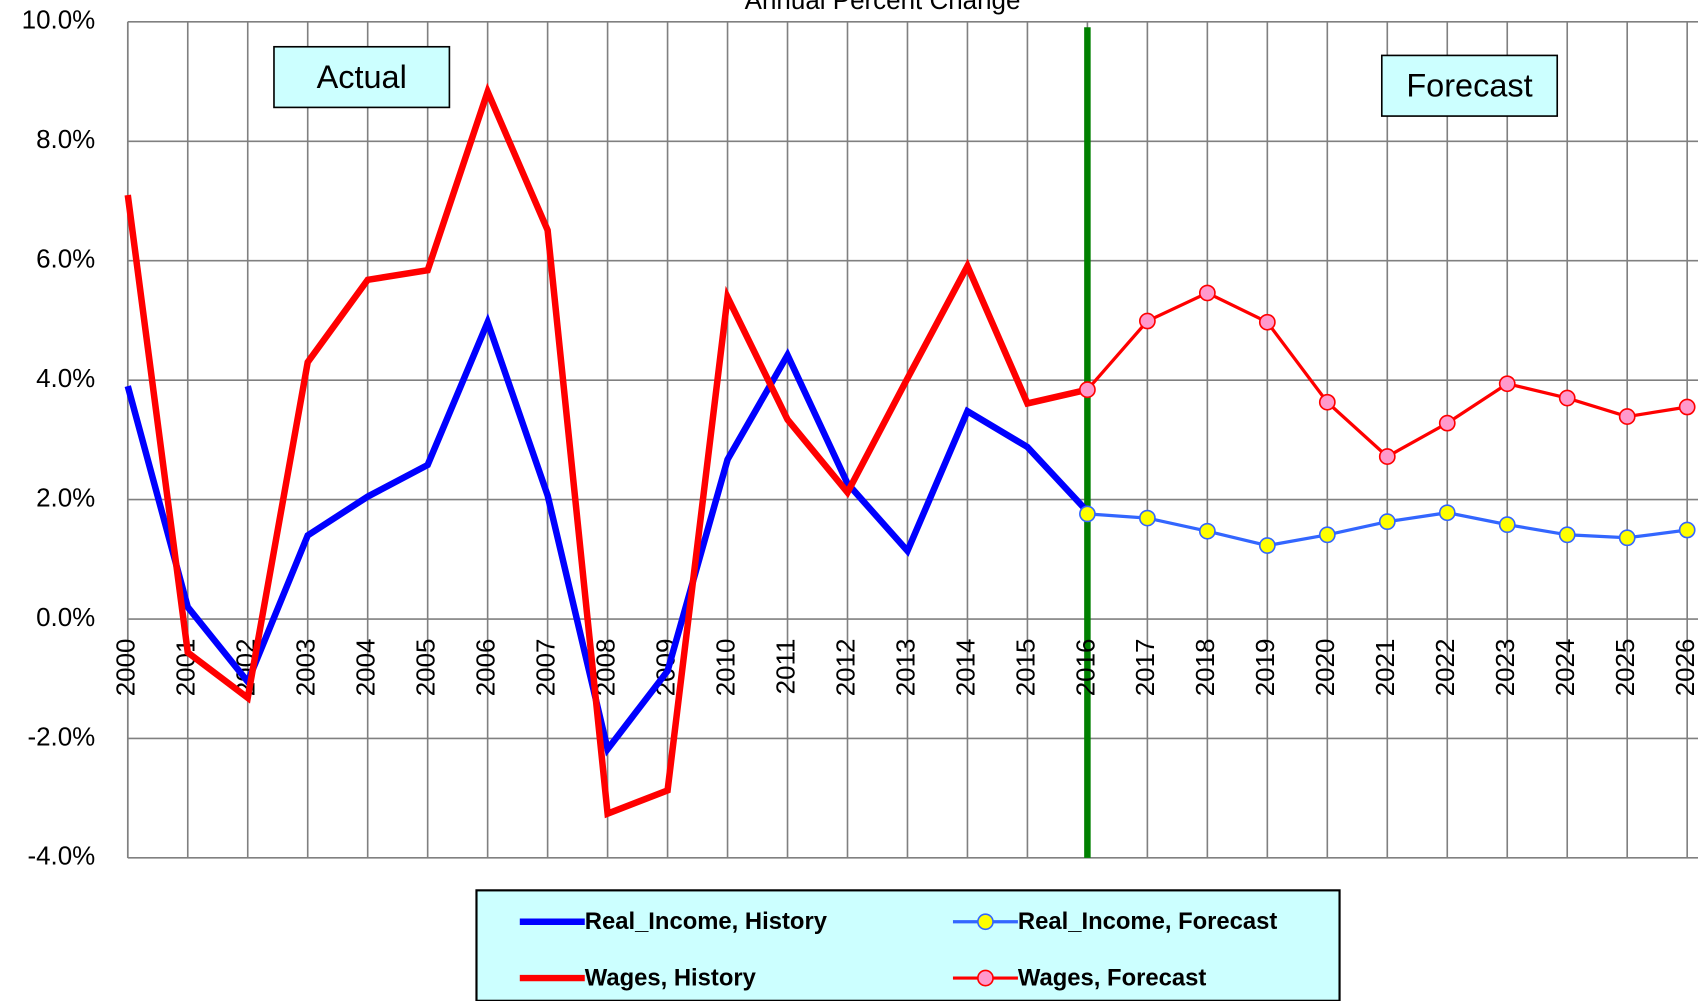 This screenshot has width=1698, height=1001. What do you see at coordinates (1145, 667) in the screenshot?
I see `x-tick-label: 2017` at bounding box center [1145, 667].